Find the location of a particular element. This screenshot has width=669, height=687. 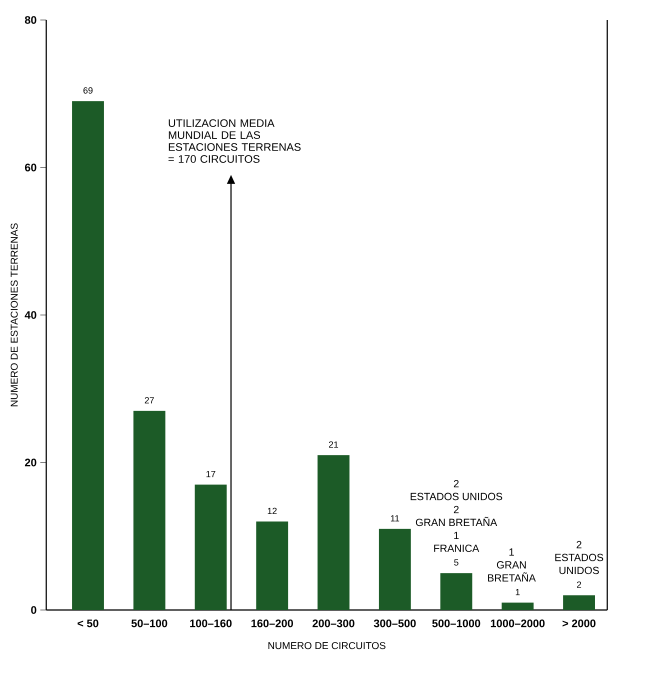

data-label: 69 is located at coordinates (88, 90).